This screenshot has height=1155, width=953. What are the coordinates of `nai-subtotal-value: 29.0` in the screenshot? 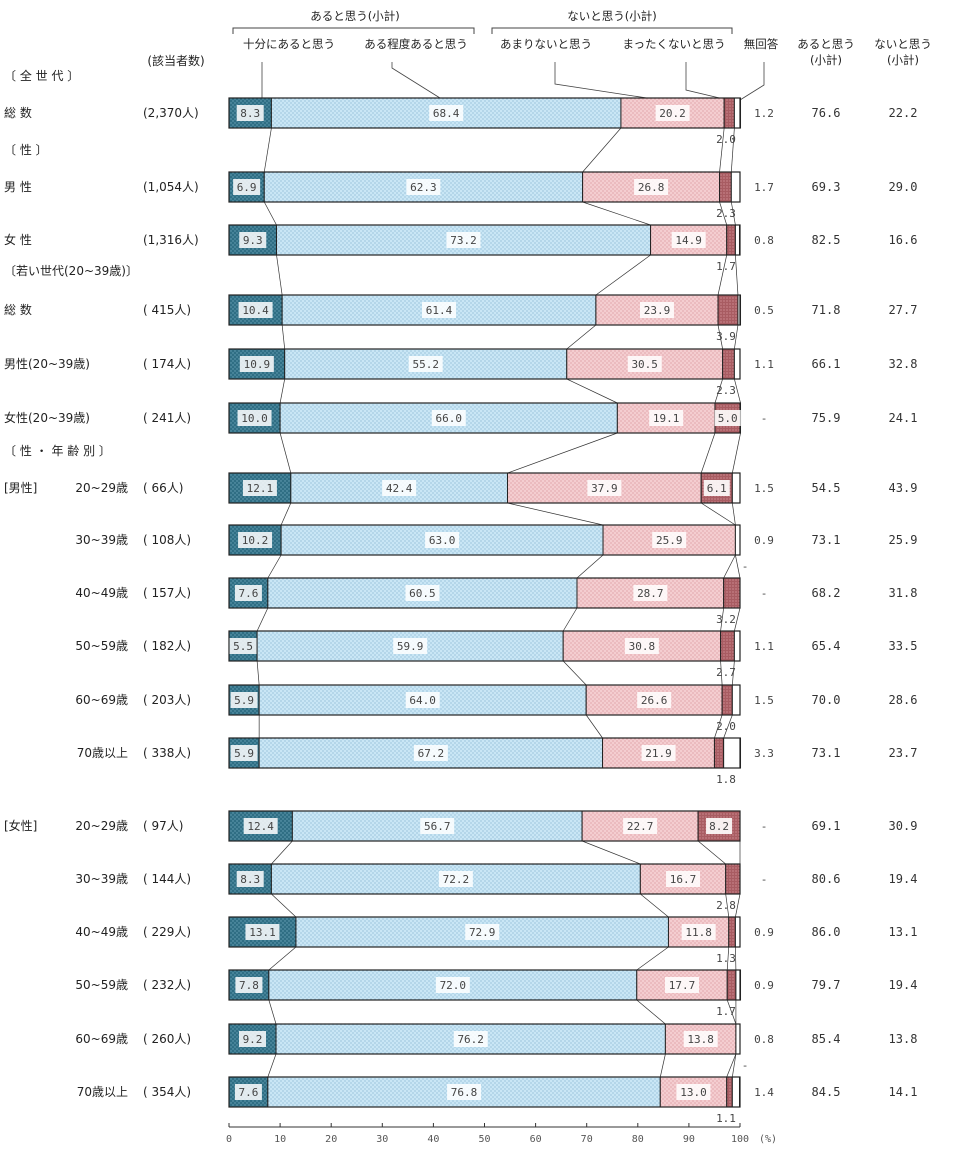 It's located at (903, 187).